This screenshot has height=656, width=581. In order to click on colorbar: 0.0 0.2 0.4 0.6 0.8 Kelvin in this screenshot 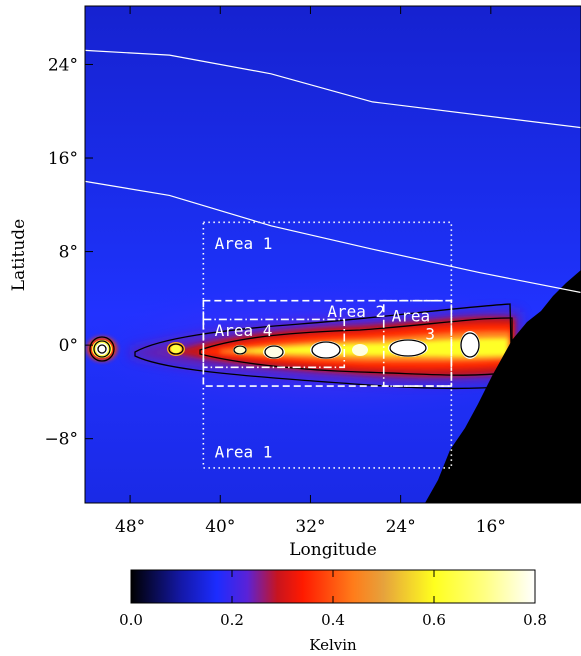, I will do `click(333, 611)`.